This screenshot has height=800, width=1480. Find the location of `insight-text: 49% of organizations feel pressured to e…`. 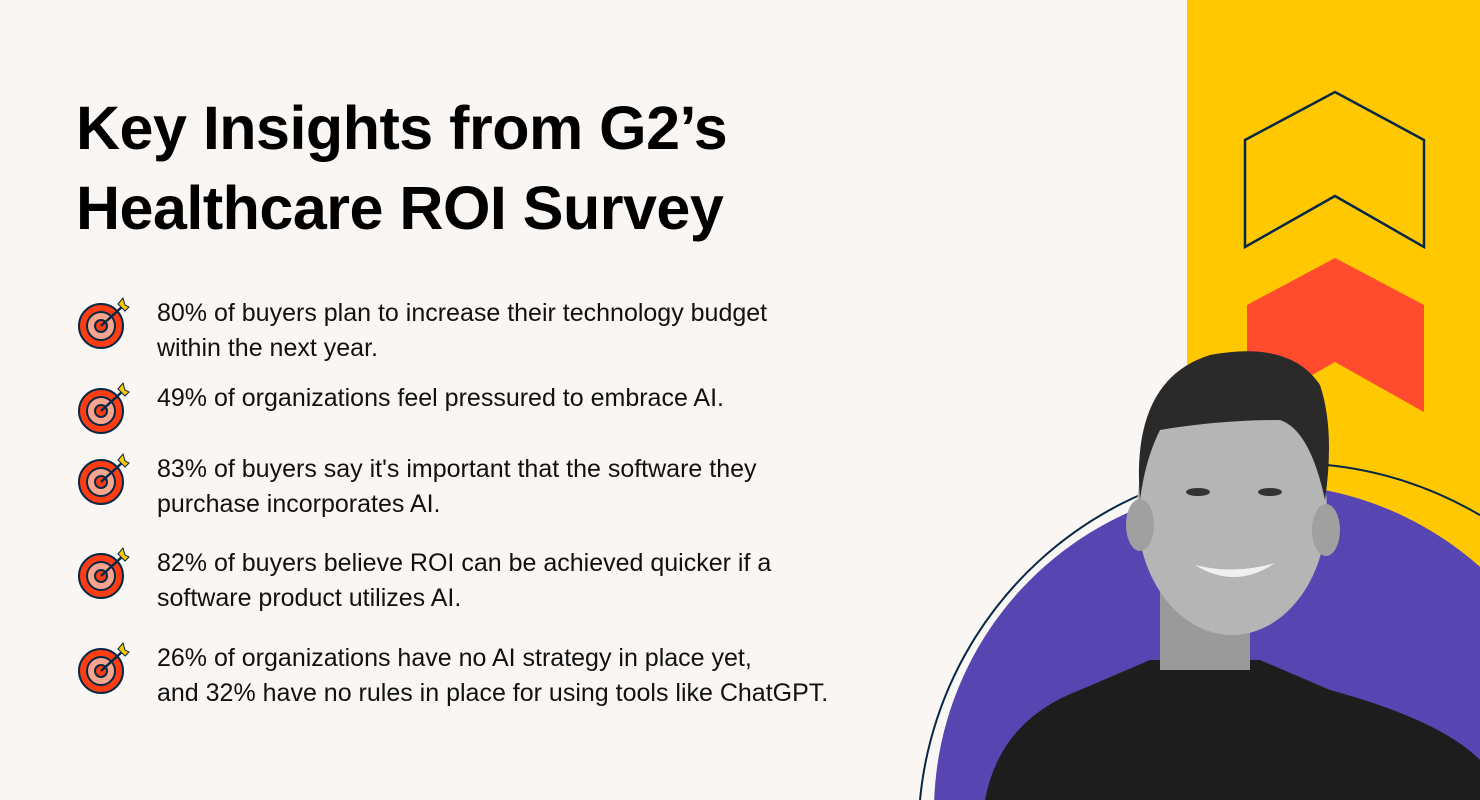

insight-text: 49% of organizations feel pressured to e… is located at coordinates (537, 398).